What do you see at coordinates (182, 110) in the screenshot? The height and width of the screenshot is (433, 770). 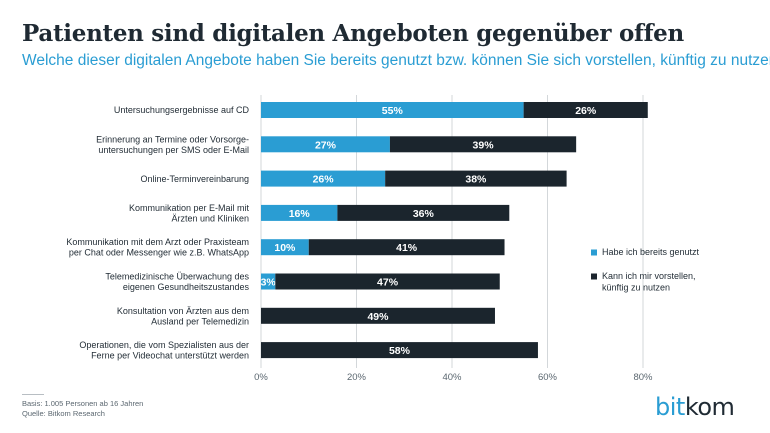 I see `category-label: Untersuchungsergebnisse auf CD` at bounding box center [182, 110].